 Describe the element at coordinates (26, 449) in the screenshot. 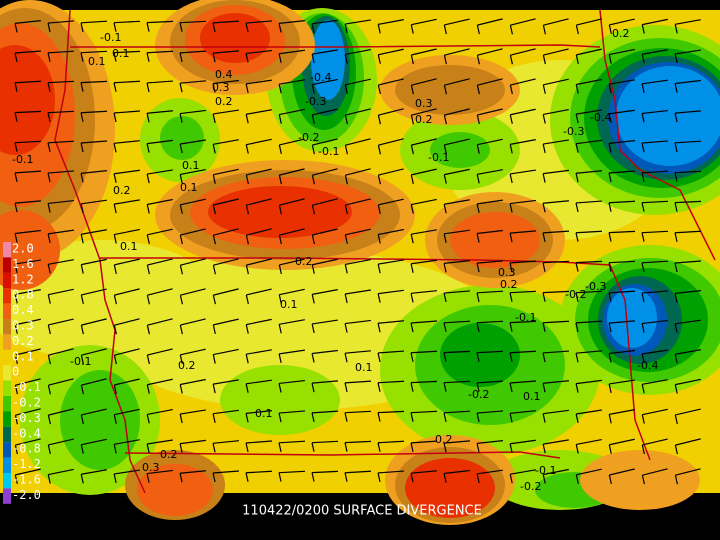

I see `legend-label: -0.8` at that location.